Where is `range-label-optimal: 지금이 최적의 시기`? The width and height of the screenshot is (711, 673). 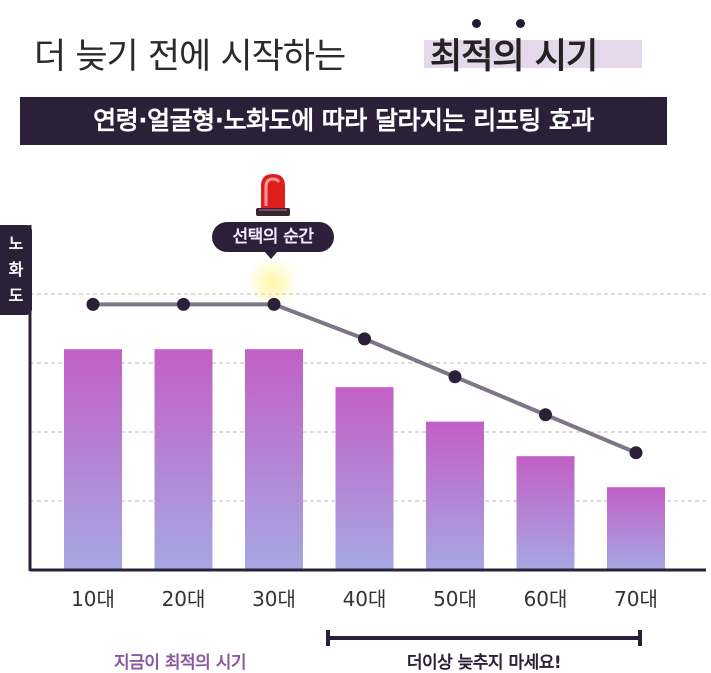
range-label-optimal: 지금이 최적의 시기 is located at coordinates (180, 663).